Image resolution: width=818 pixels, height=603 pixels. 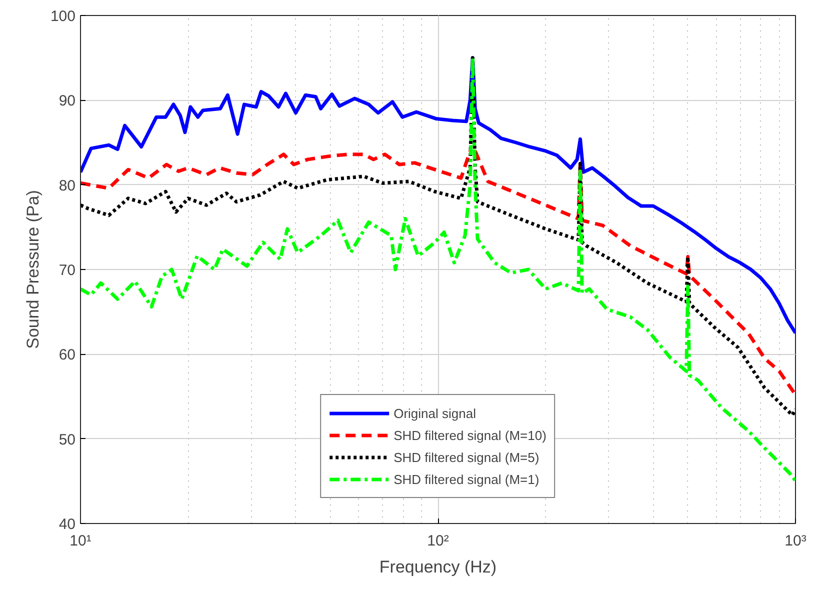 I want to click on legend-label: Original signal, so click(x=435, y=413).